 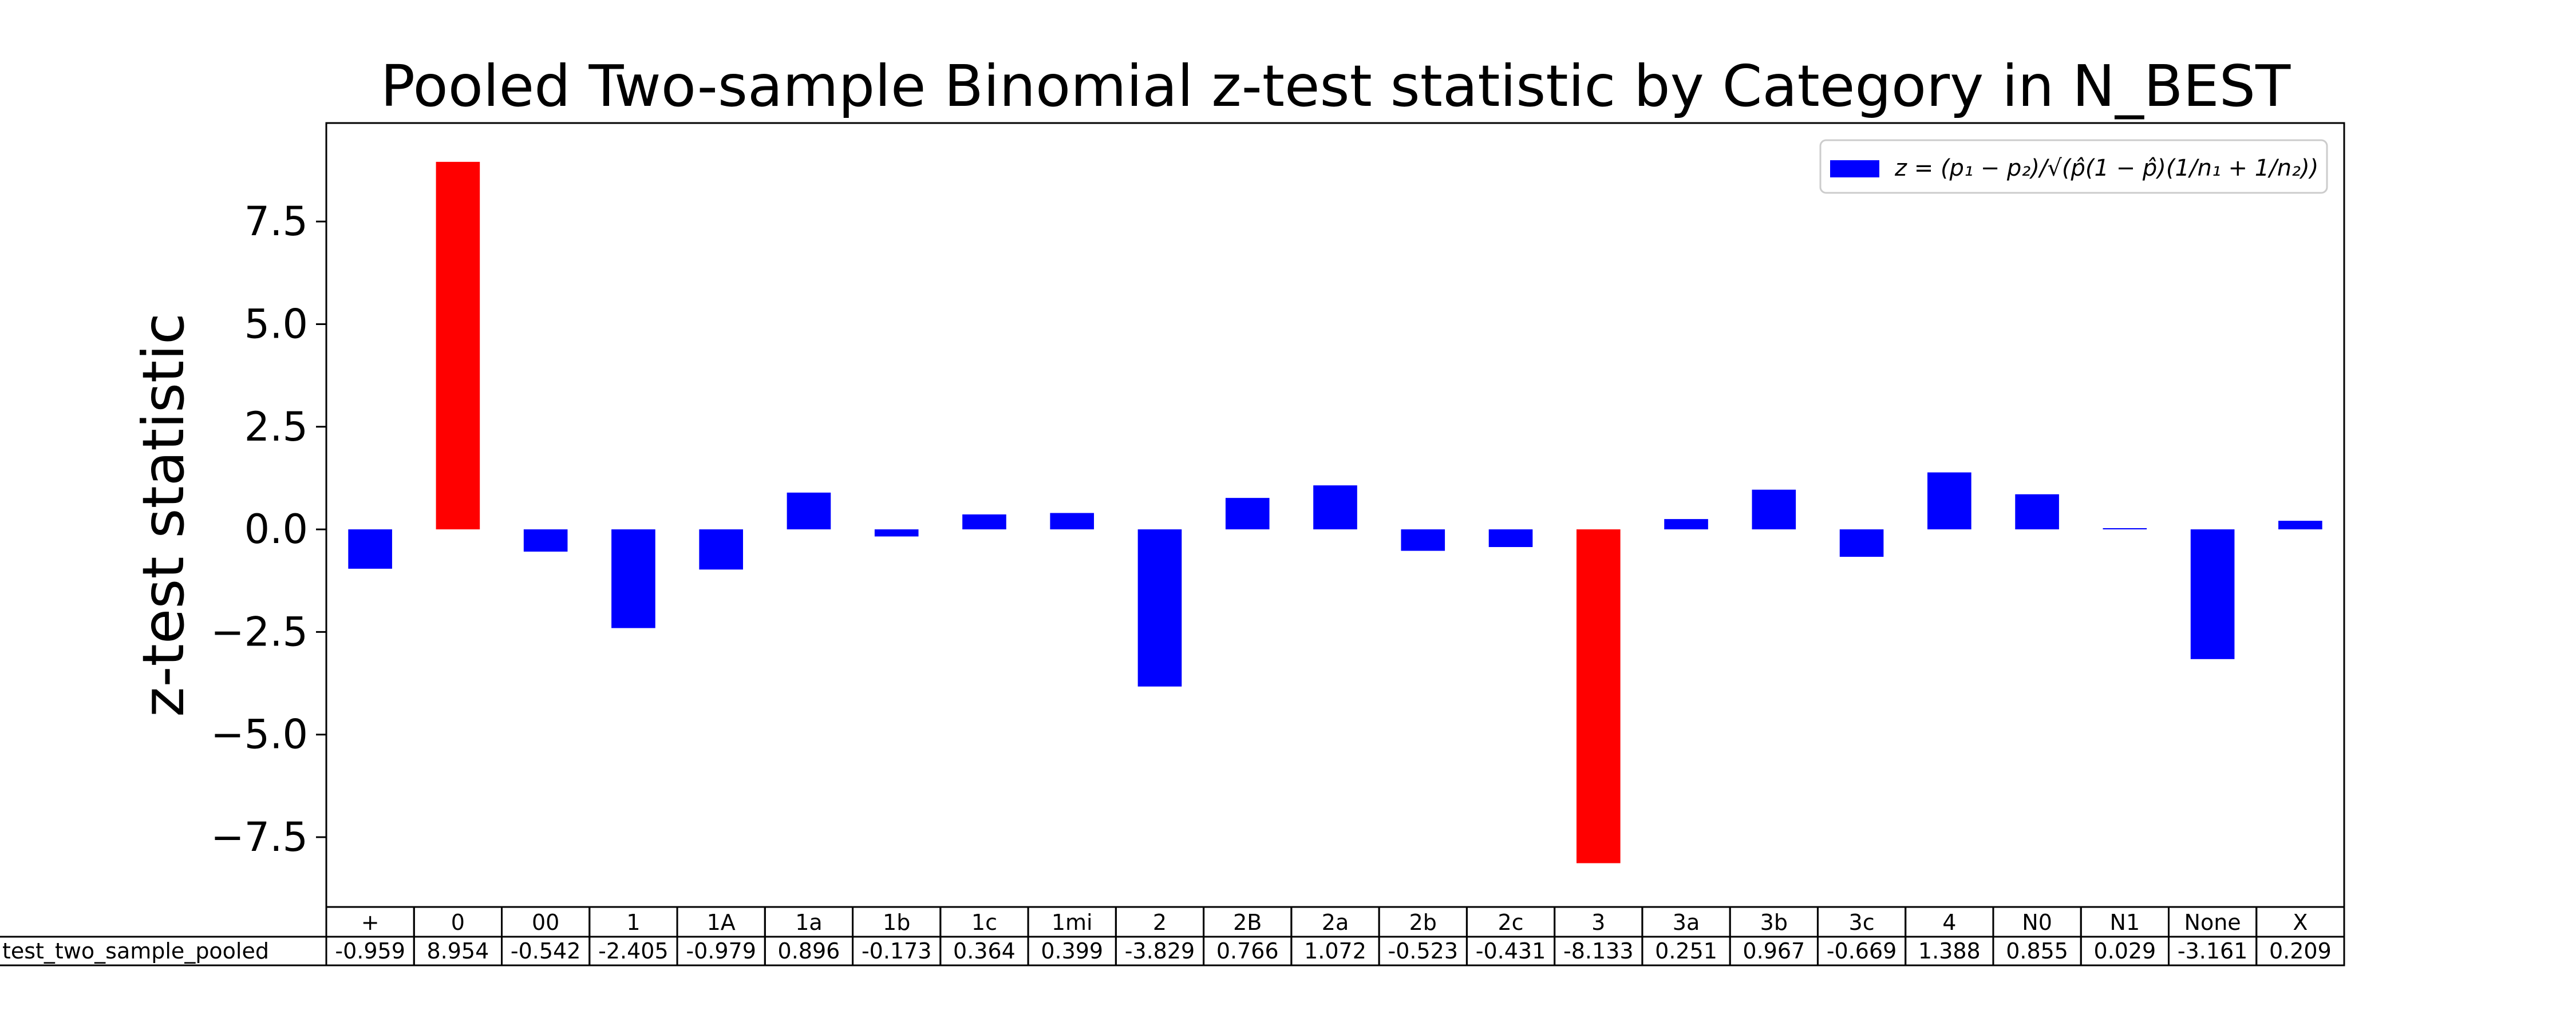 What do you see at coordinates (1949, 922) in the screenshot?
I see `category-label: 4` at bounding box center [1949, 922].